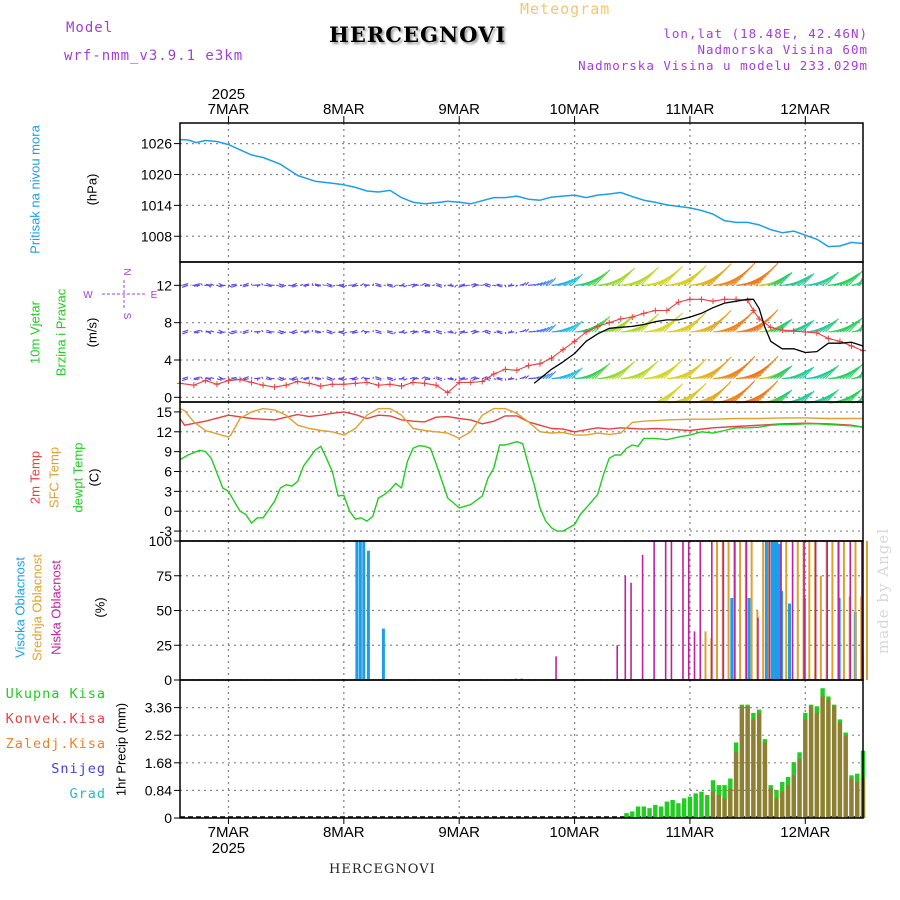  Describe the element at coordinates (55, 744) in the screenshot. I see `legend-frozen-precip: Zaledj.Kisa` at that location.